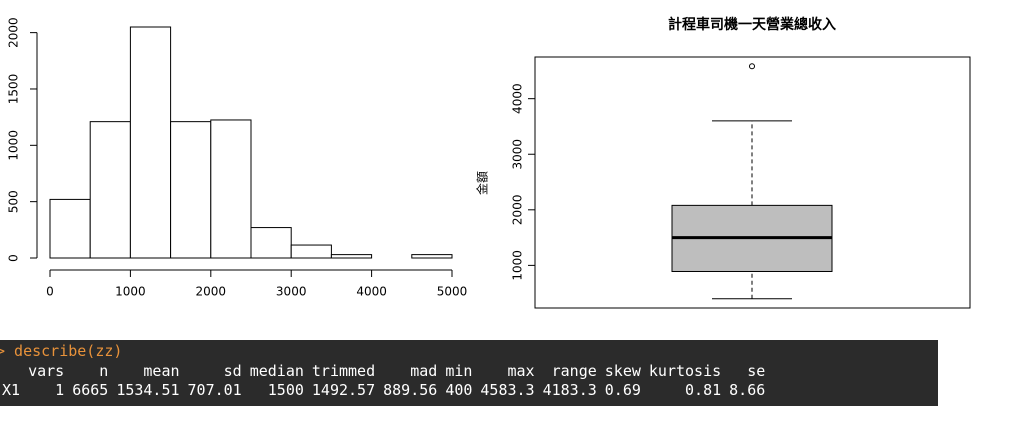 Image resolution: width=1024 pixels, height=427 pixels. What do you see at coordinates (14, 258) in the screenshot?
I see `y-tick-label: 0` at bounding box center [14, 258].